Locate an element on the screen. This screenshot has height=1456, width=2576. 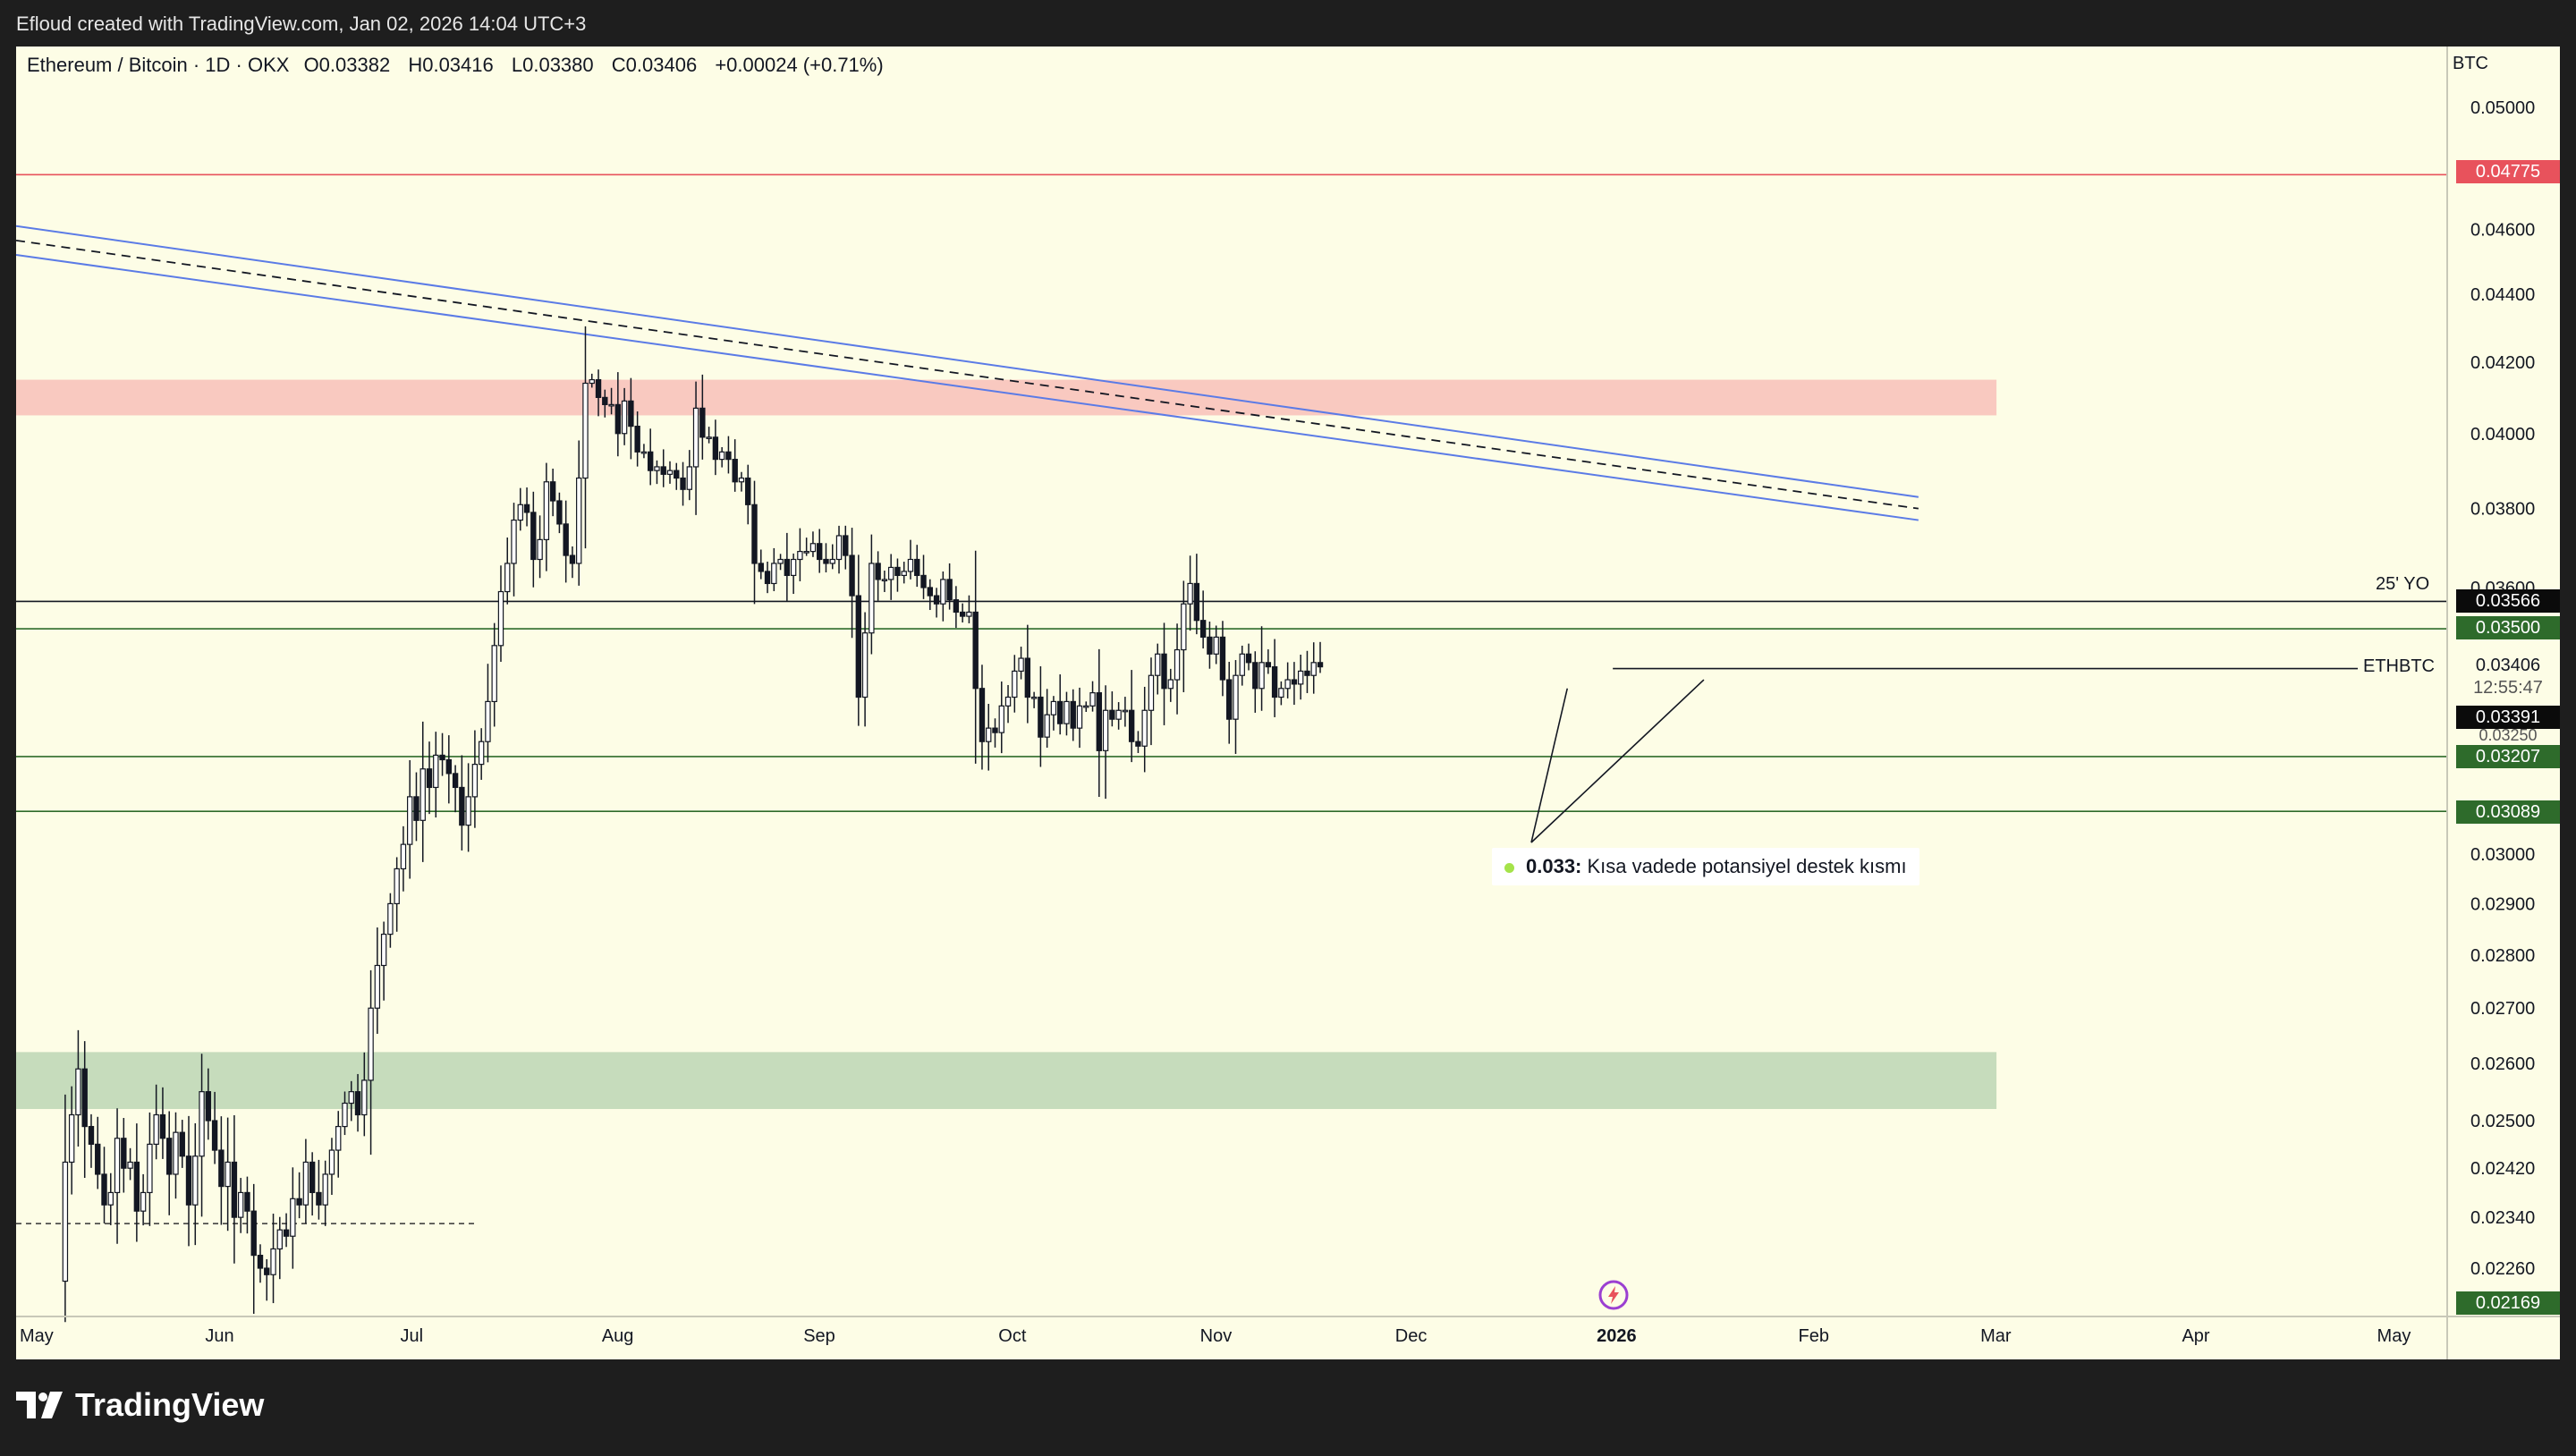
channel-lower-line is located at coordinates (967, 387).